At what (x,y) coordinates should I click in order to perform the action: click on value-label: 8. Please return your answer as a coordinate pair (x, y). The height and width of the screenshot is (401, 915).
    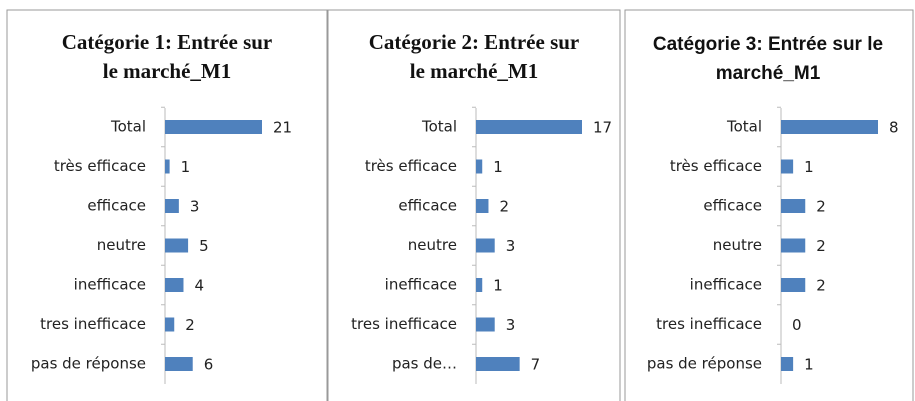
    Looking at the image, I should click on (894, 128).